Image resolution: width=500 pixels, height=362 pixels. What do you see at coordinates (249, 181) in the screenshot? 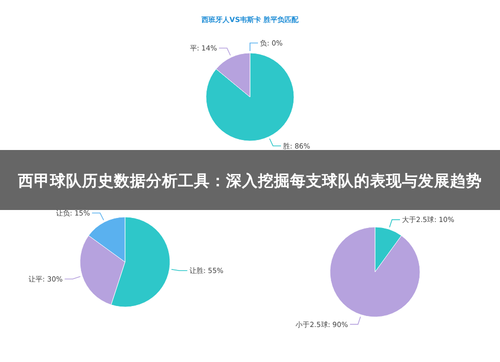
I see `text: 西甲球队历史数据分析工具：深入挖掘每支球队的表现与发展趋势` at bounding box center [249, 181].